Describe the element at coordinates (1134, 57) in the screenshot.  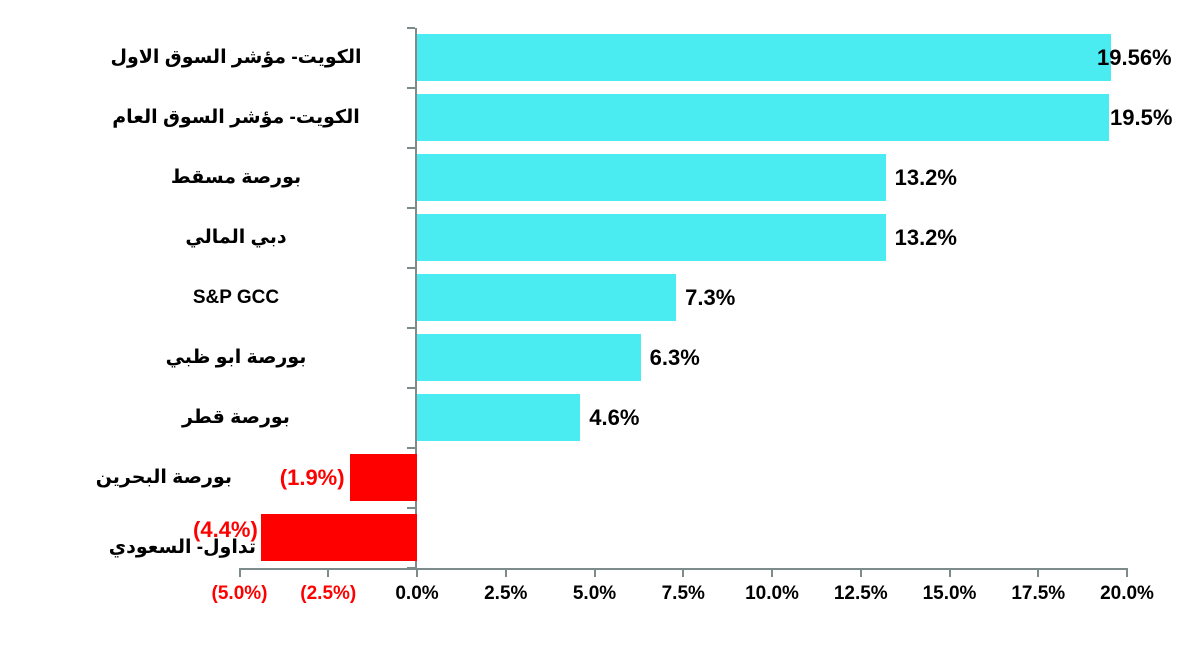
I see `value-label: 19.56%` at that location.